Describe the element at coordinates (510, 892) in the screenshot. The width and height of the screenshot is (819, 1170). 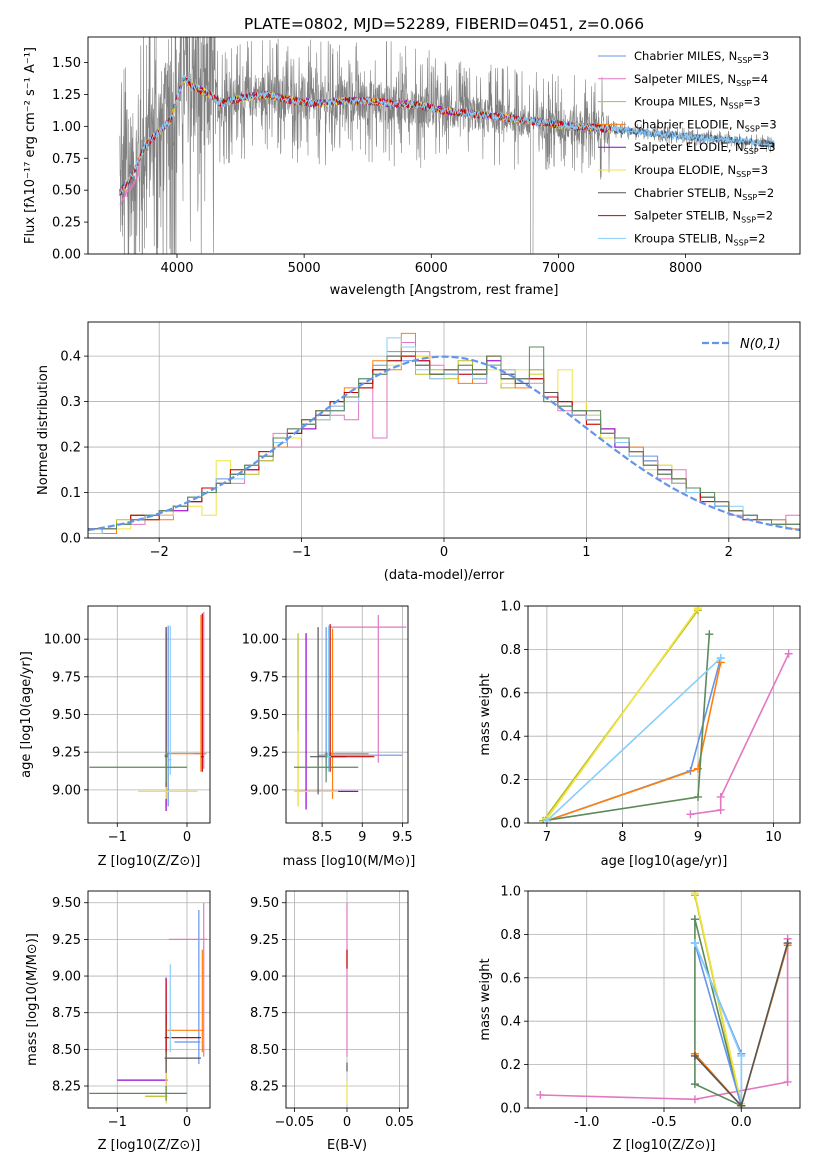
I see `y-tick-label: 1.0` at that location.